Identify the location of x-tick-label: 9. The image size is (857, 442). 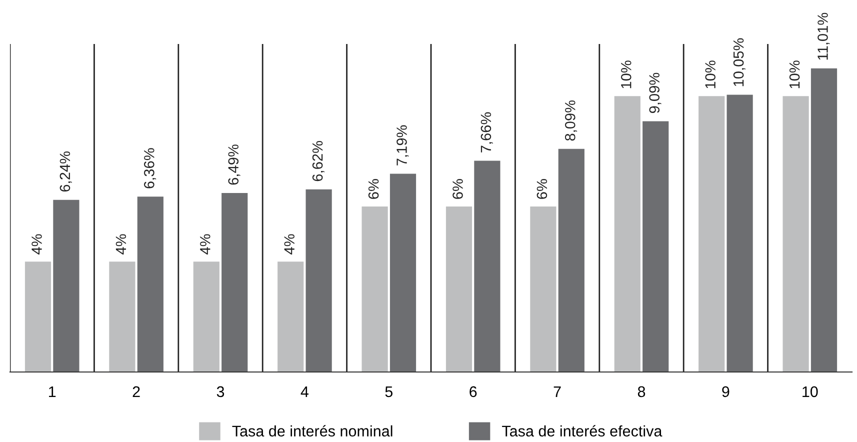
(726, 392).